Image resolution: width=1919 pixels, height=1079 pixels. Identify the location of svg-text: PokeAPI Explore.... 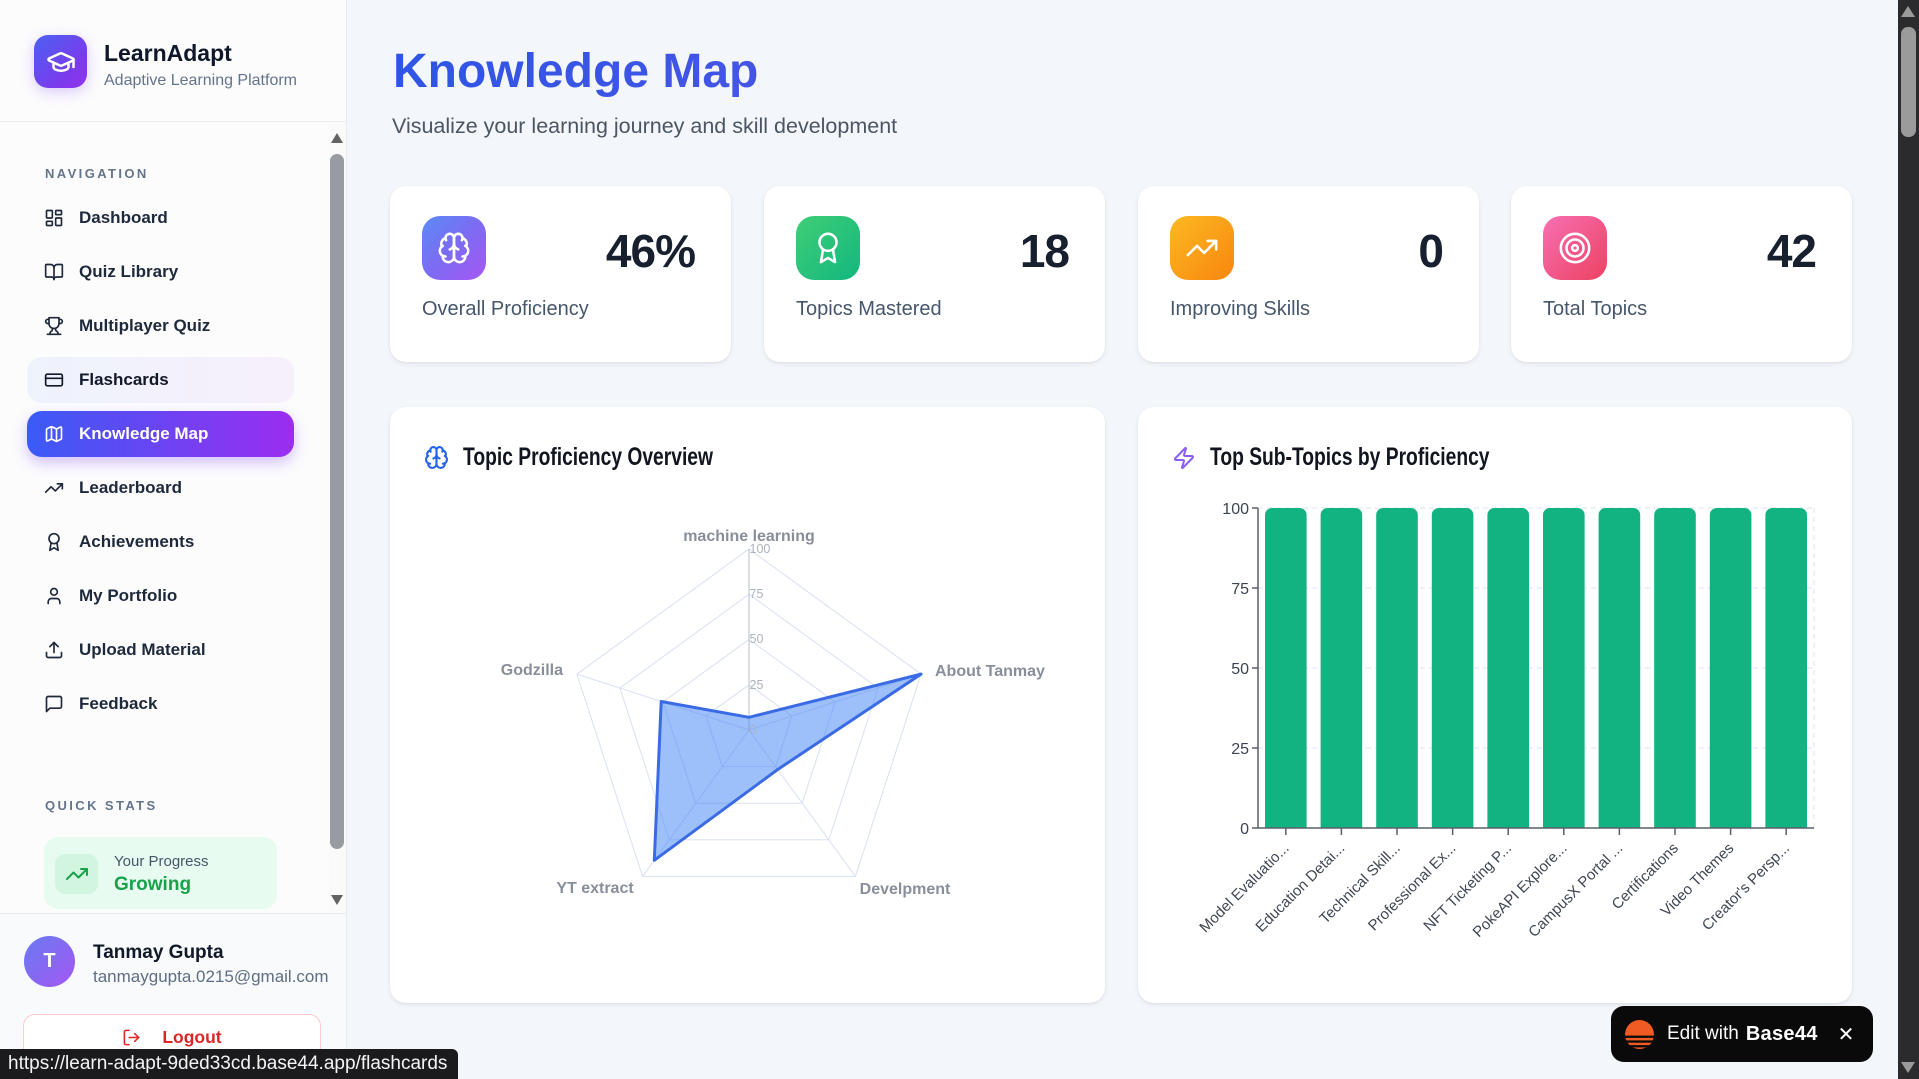
(1520, 890).